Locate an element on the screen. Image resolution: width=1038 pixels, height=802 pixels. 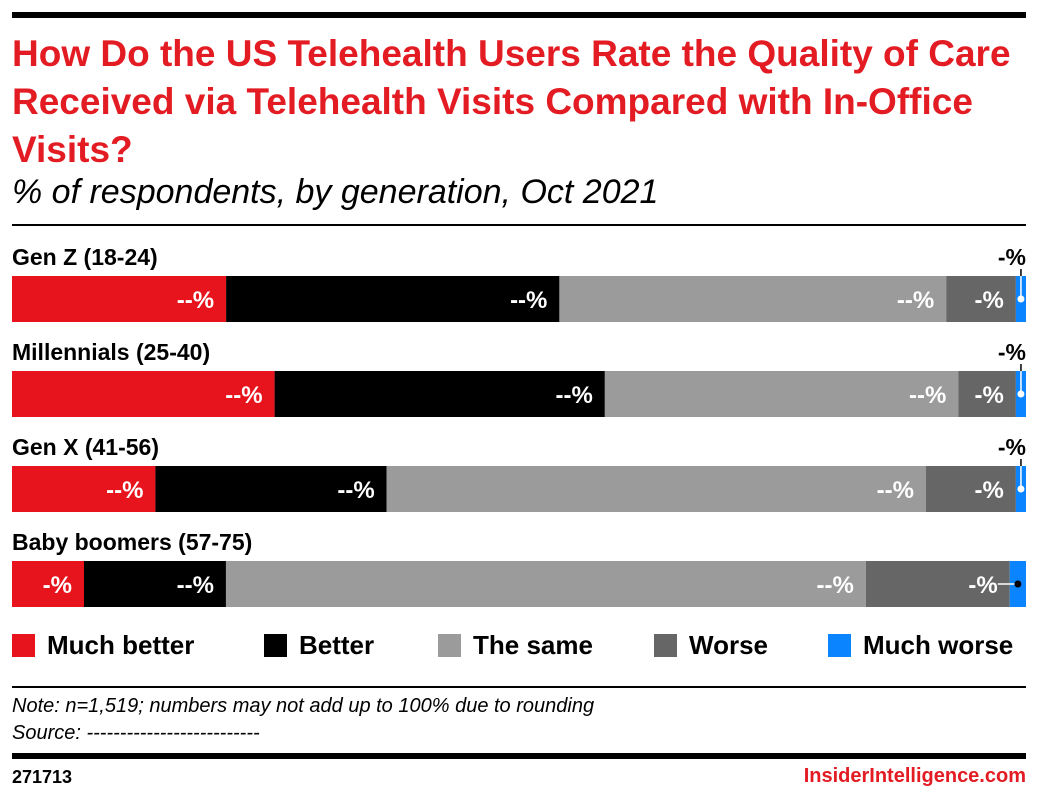
legend-item-much-better: Much better is located at coordinates (103, 645).